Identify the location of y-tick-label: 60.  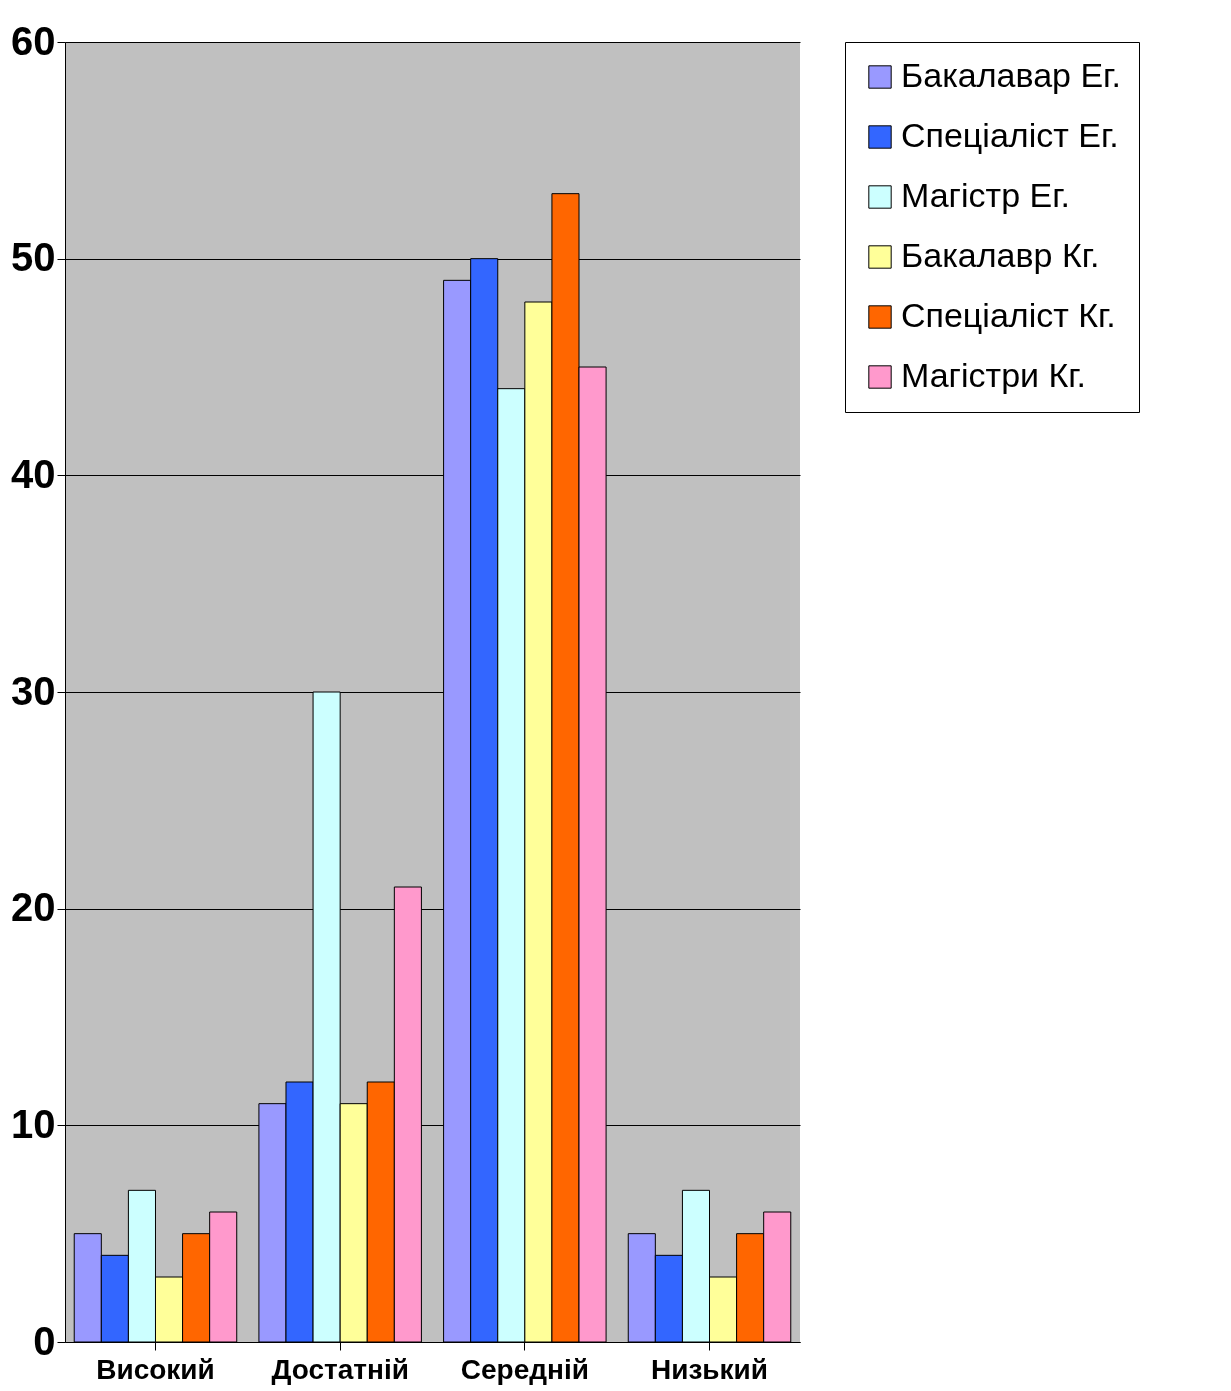
(33, 40).